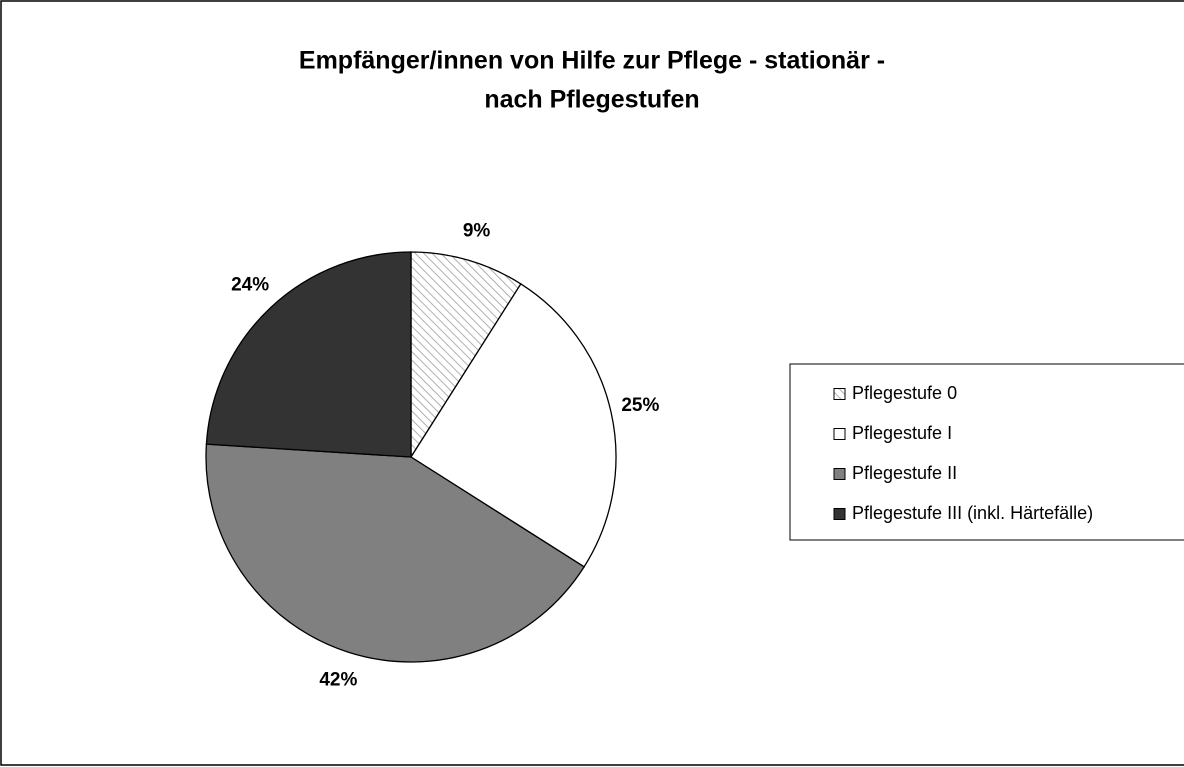 This screenshot has width=1184, height=767. I want to click on legend-label: Pflegestufe III (inkl. Härtefälle), so click(972, 513).